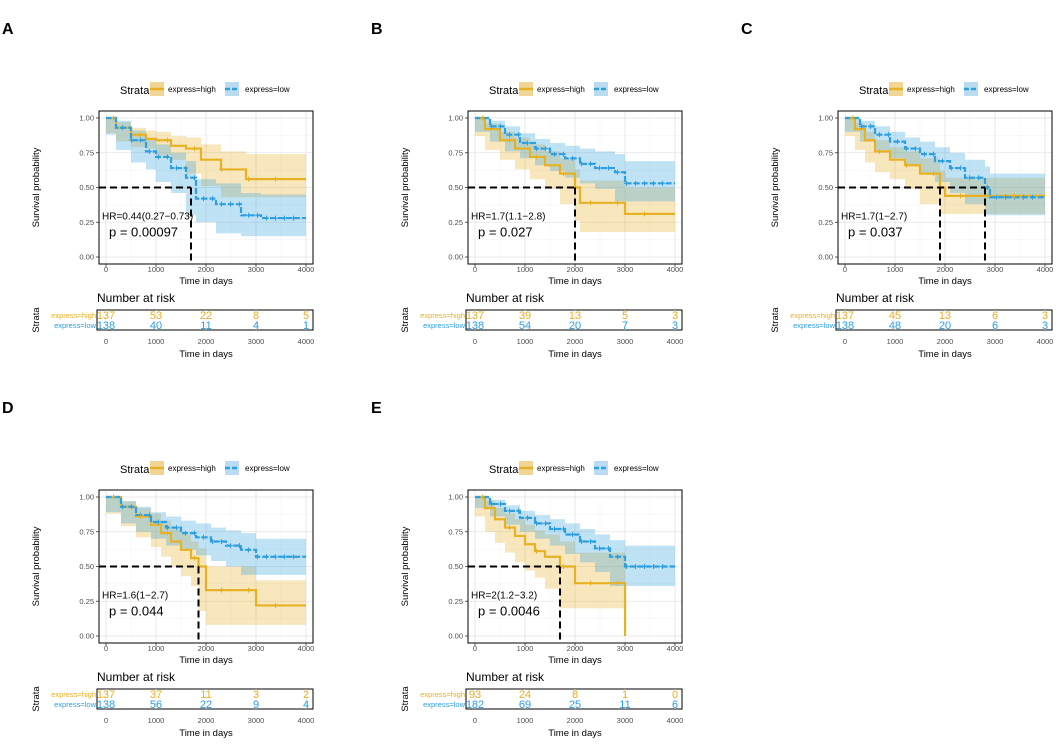 This screenshot has height=744, width=1059. Describe the element at coordinates (874, 217) in the screenshot. I see `hr-annotation: HR=1.7(1−2.7)` at that location.